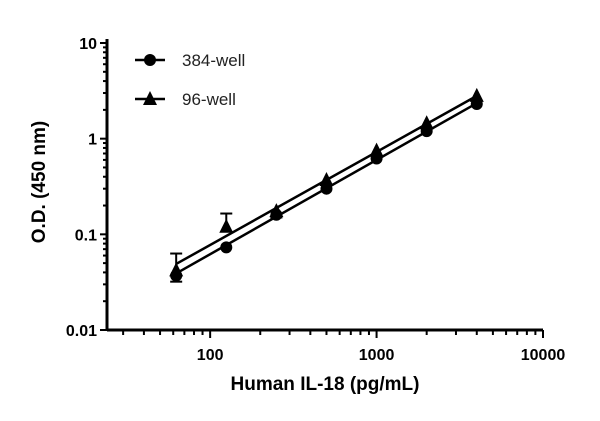 The image size is (600, 421). I want to click on x-tick-label: 10000, so click(543, 355).